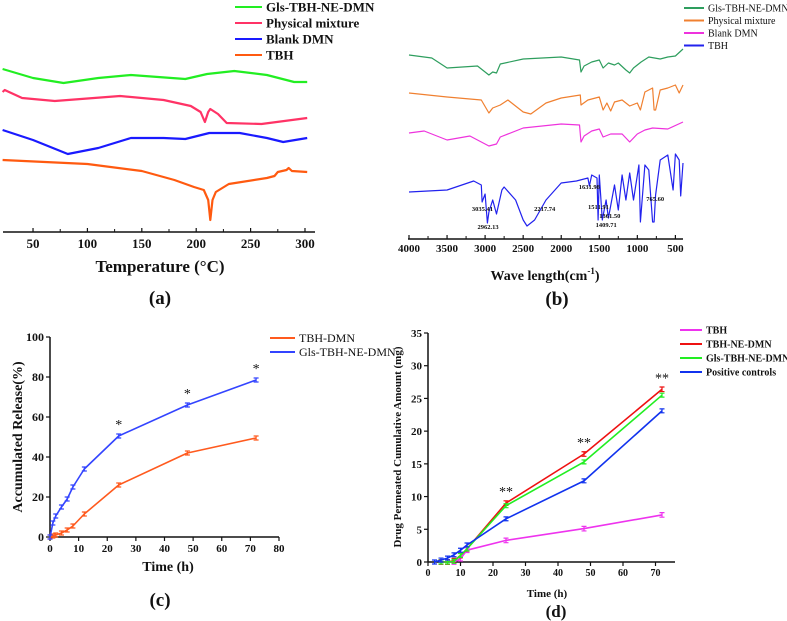 The height and width of the screenshot is (621, 787). I want to click on legend-label: Positive controls, so click(741, 373).